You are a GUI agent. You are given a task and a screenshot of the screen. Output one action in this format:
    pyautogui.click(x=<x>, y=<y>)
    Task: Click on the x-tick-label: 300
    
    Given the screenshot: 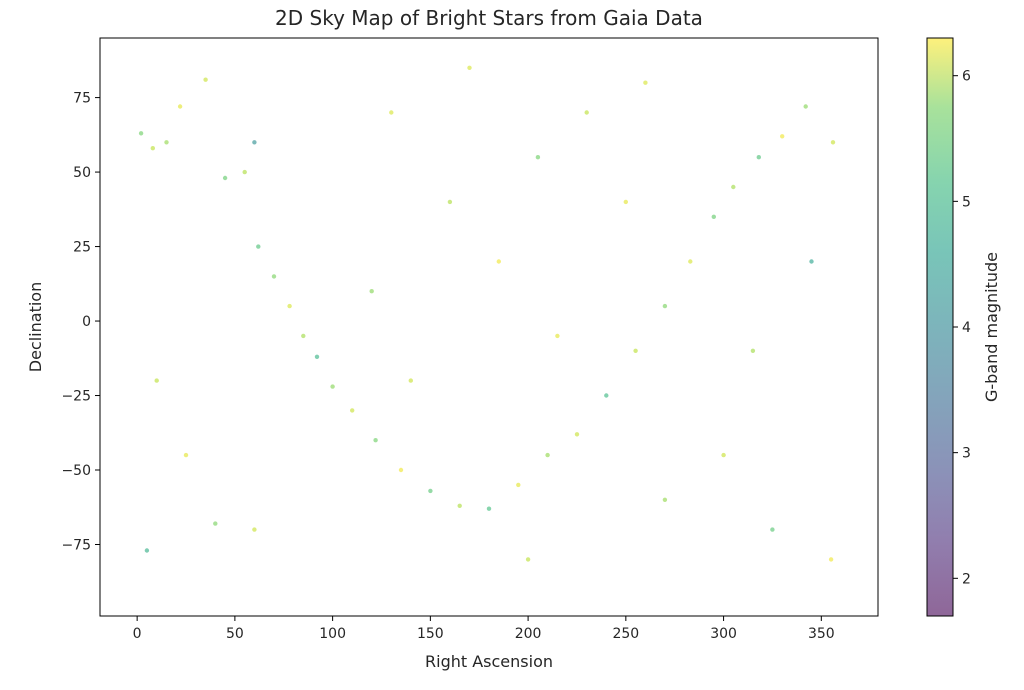 What is the action you would take?
    pyautogui.click(x=723, y=634)
    